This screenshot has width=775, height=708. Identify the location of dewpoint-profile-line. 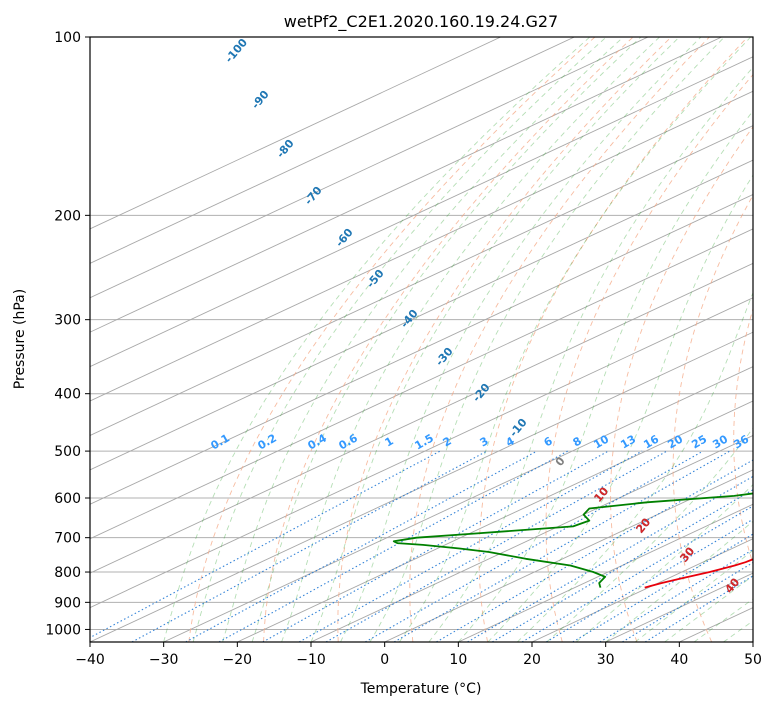
(572, 540).